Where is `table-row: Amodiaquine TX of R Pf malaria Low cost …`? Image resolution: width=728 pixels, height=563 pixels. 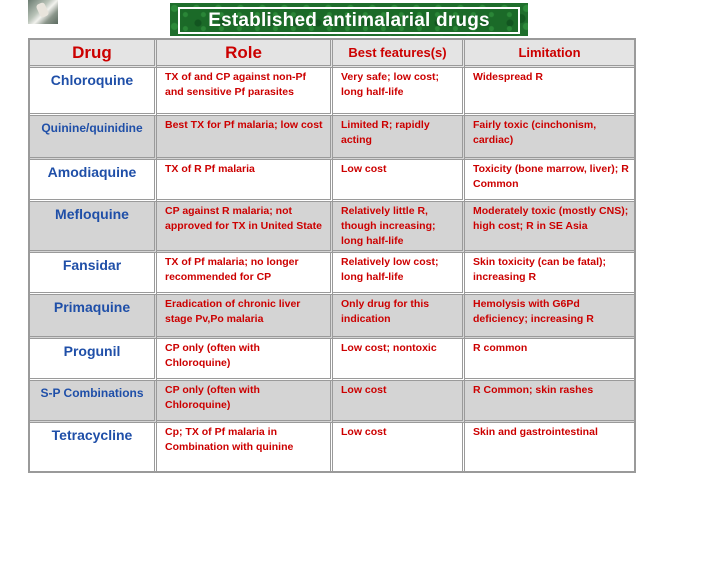
table-row: Amodiaquine TX of R Pf malaria Low cost … is located at coordinates (332, 181).